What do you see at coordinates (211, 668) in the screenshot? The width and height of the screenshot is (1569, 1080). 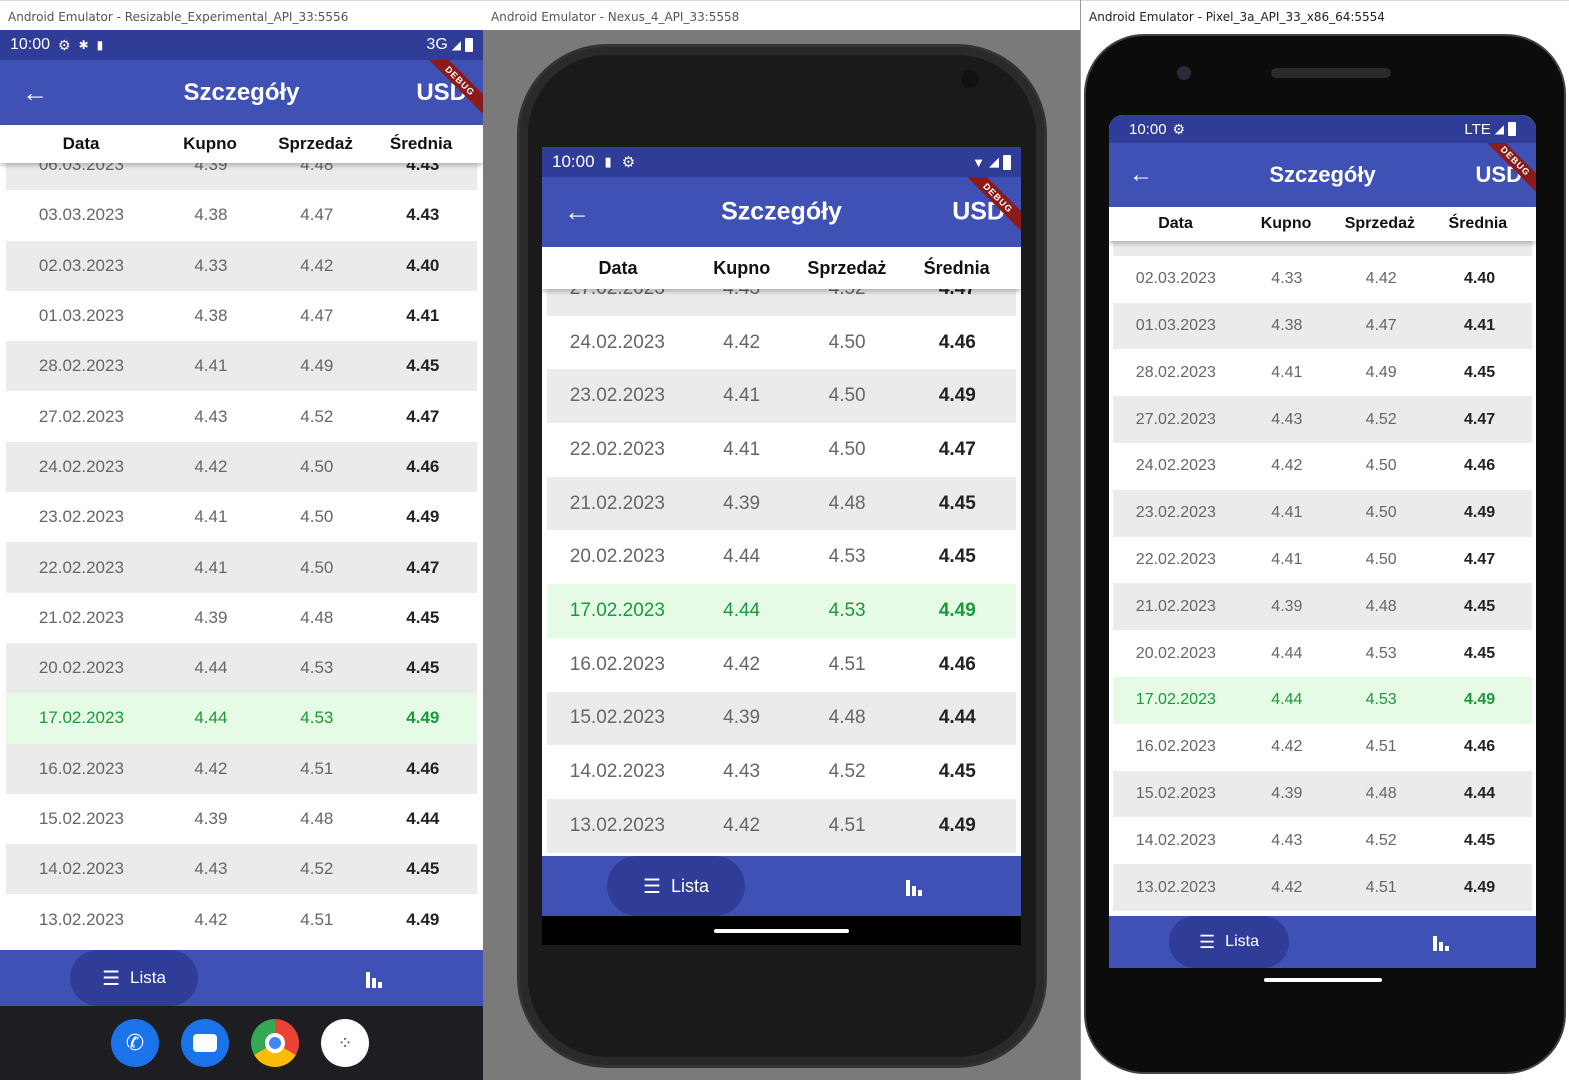 I see `buy-cell: 4.44` at bounding box center [211, 668].